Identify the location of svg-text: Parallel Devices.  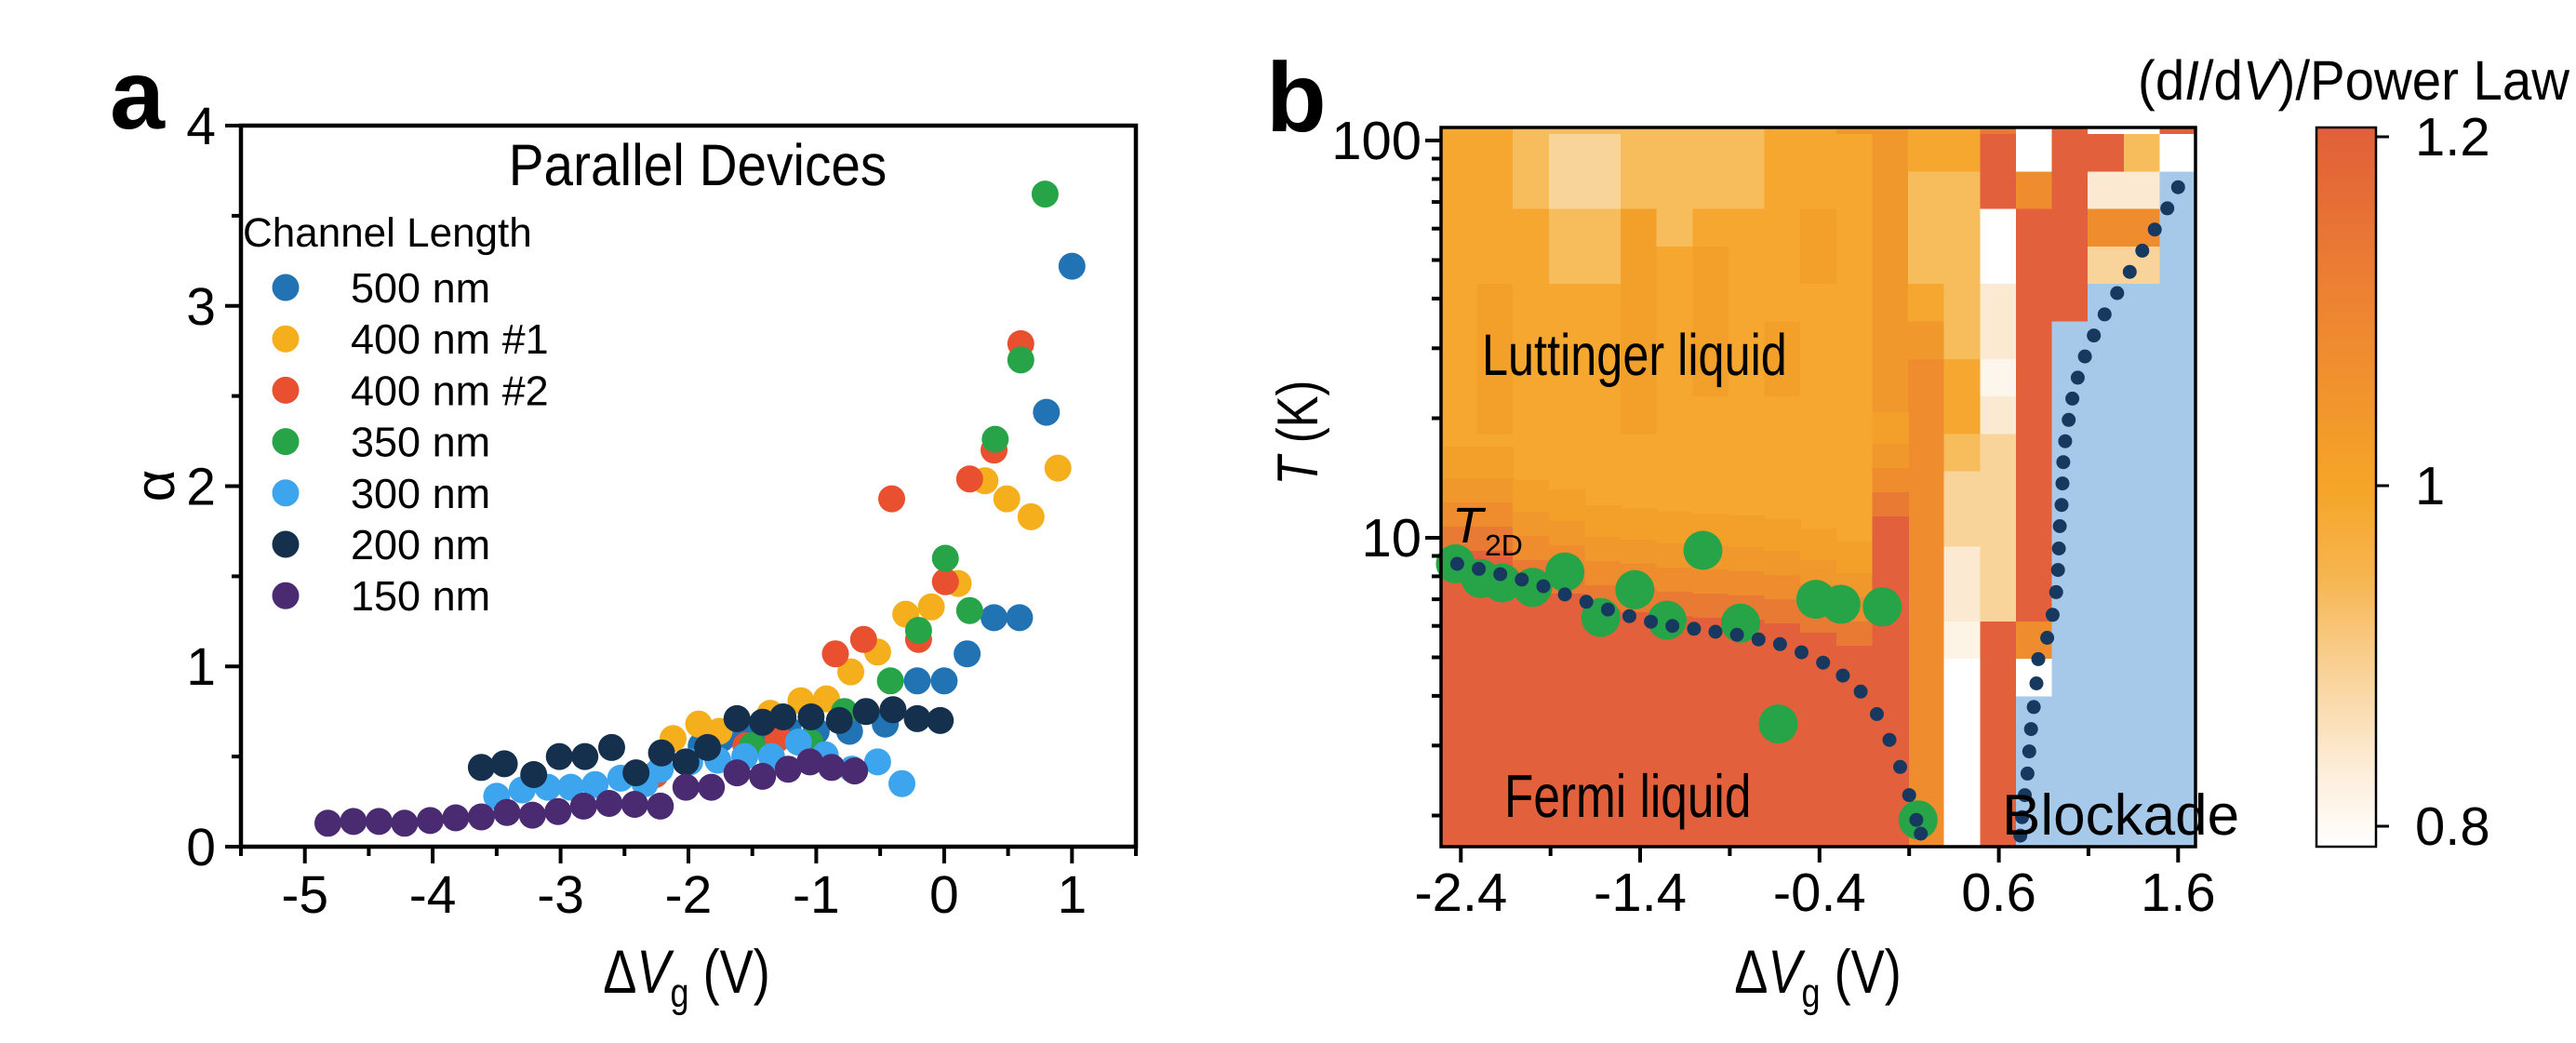
(698, 165).